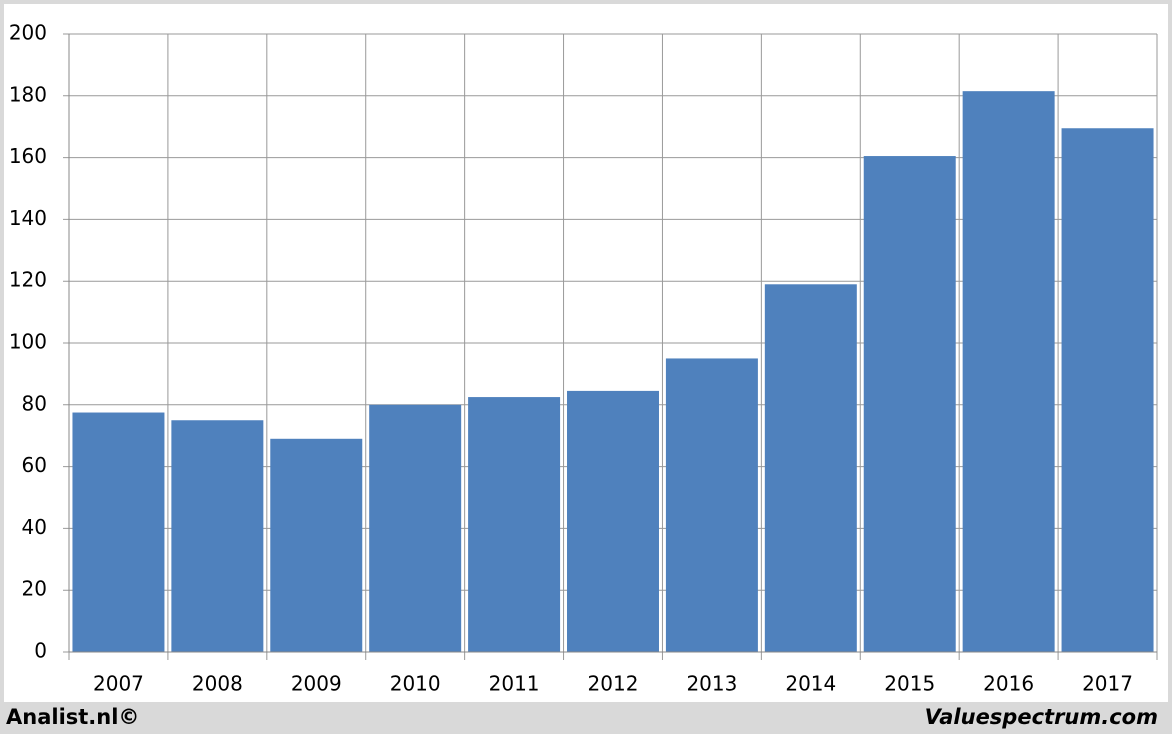  What do you see at coordinates (34, 589) in the screenshot?
I see `y-tick-label: 20` at bounding box center [34, 589].